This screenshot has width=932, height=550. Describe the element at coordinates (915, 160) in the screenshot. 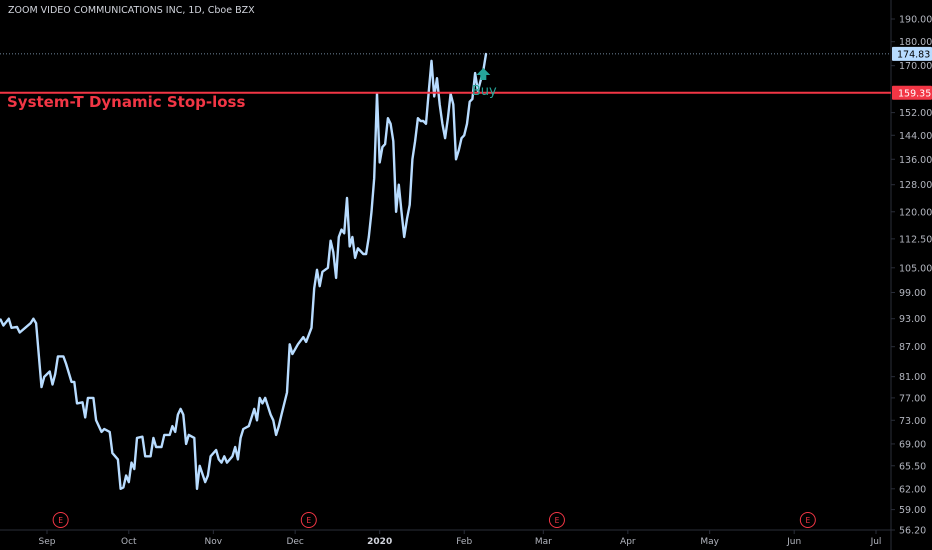

I see `y-tick-label: 136.00` at that location.